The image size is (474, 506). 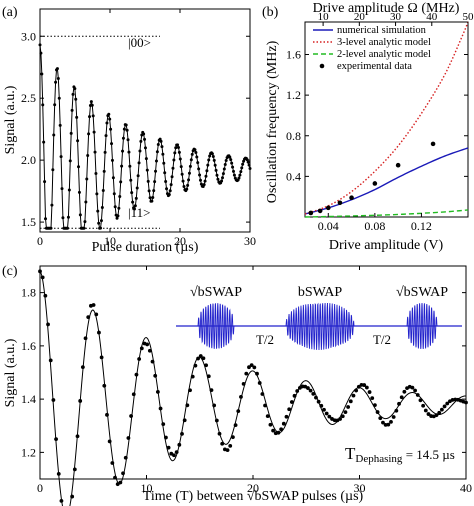 I want to click on panel-c-ytick-label: 1.4, so click(x=28, y=399).